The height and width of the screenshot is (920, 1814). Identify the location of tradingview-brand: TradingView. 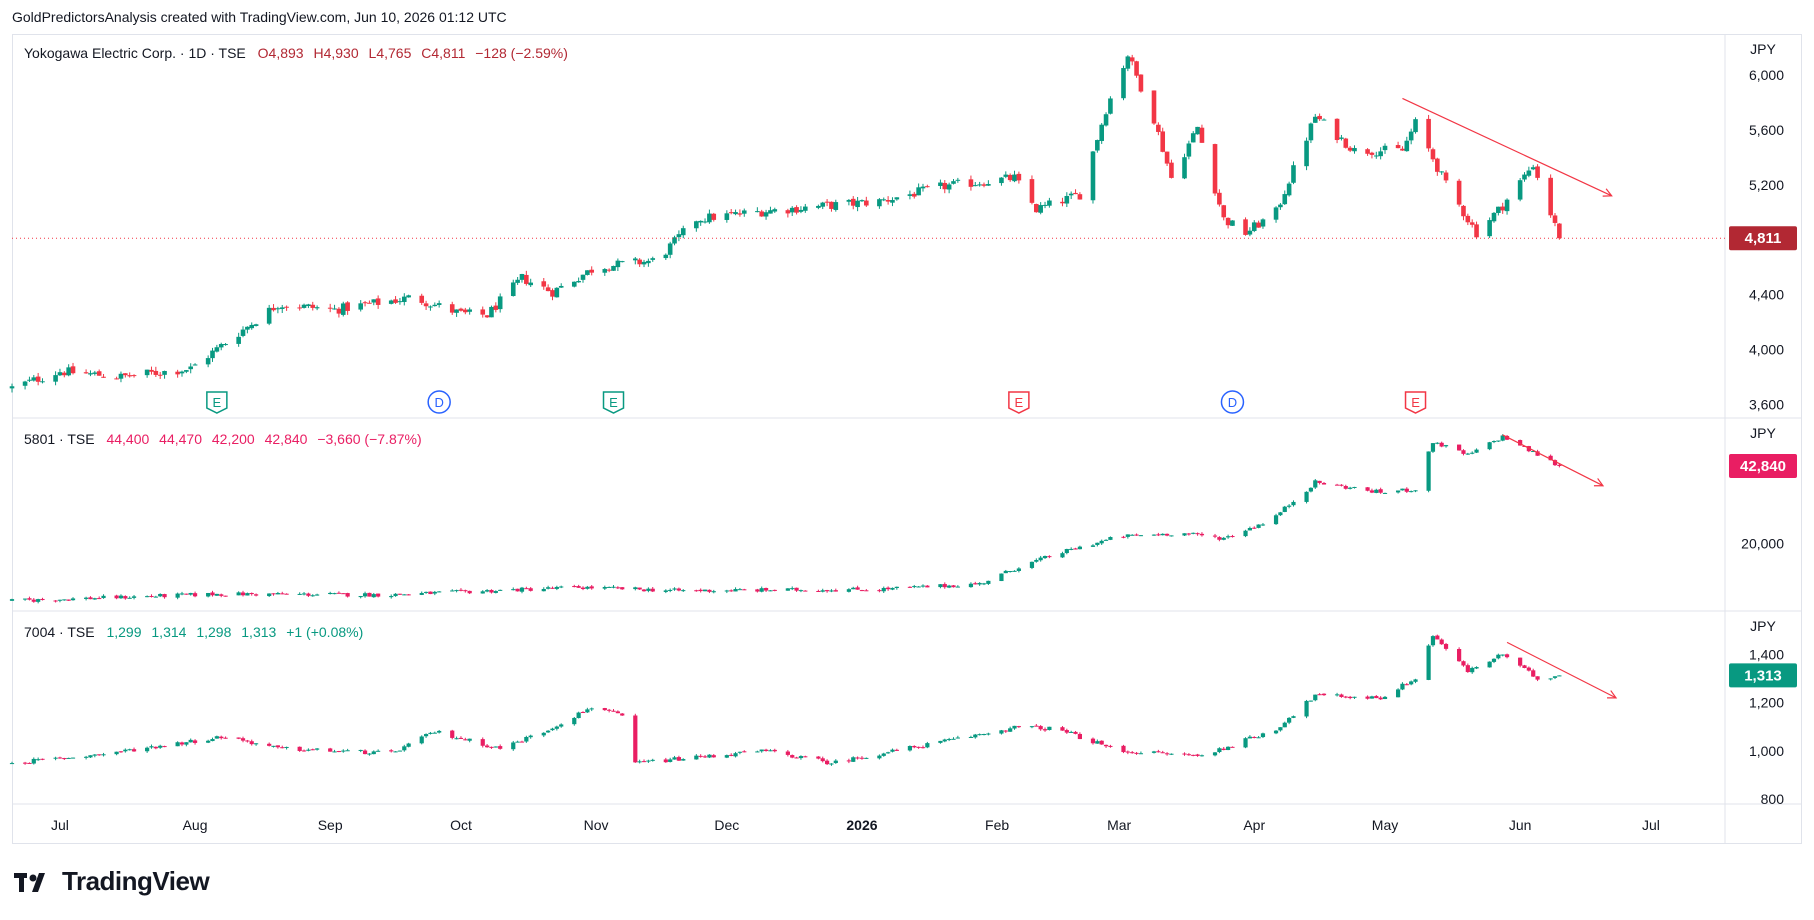
(112, 881).